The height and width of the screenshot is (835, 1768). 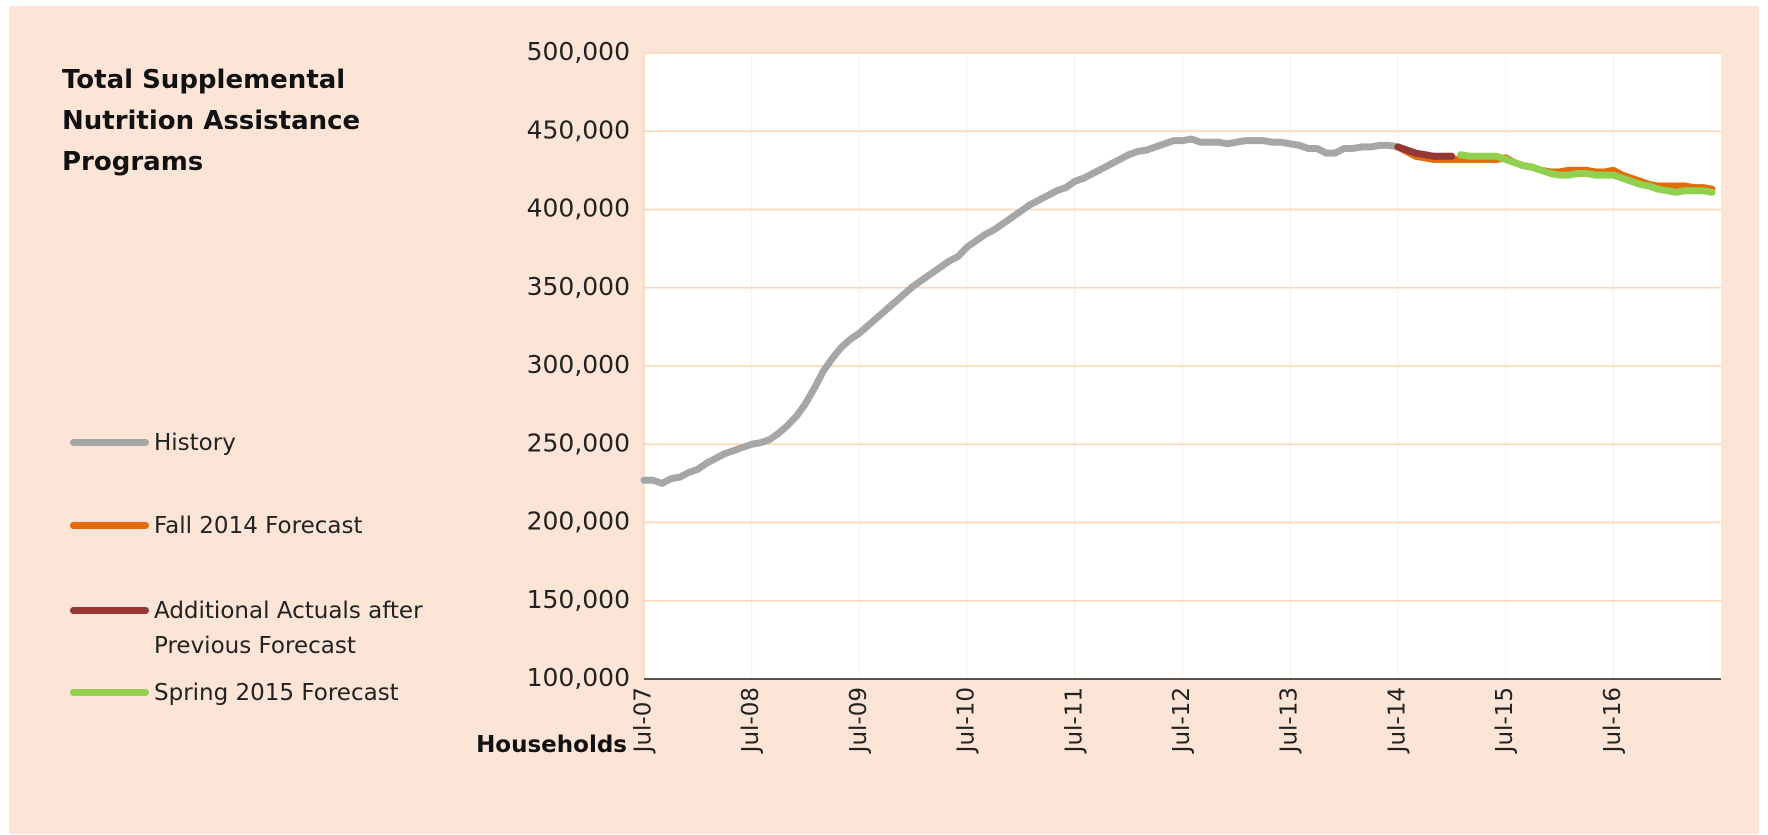 I want to click on x-tick-label: Jul-16, so click(x=1613, y=720).